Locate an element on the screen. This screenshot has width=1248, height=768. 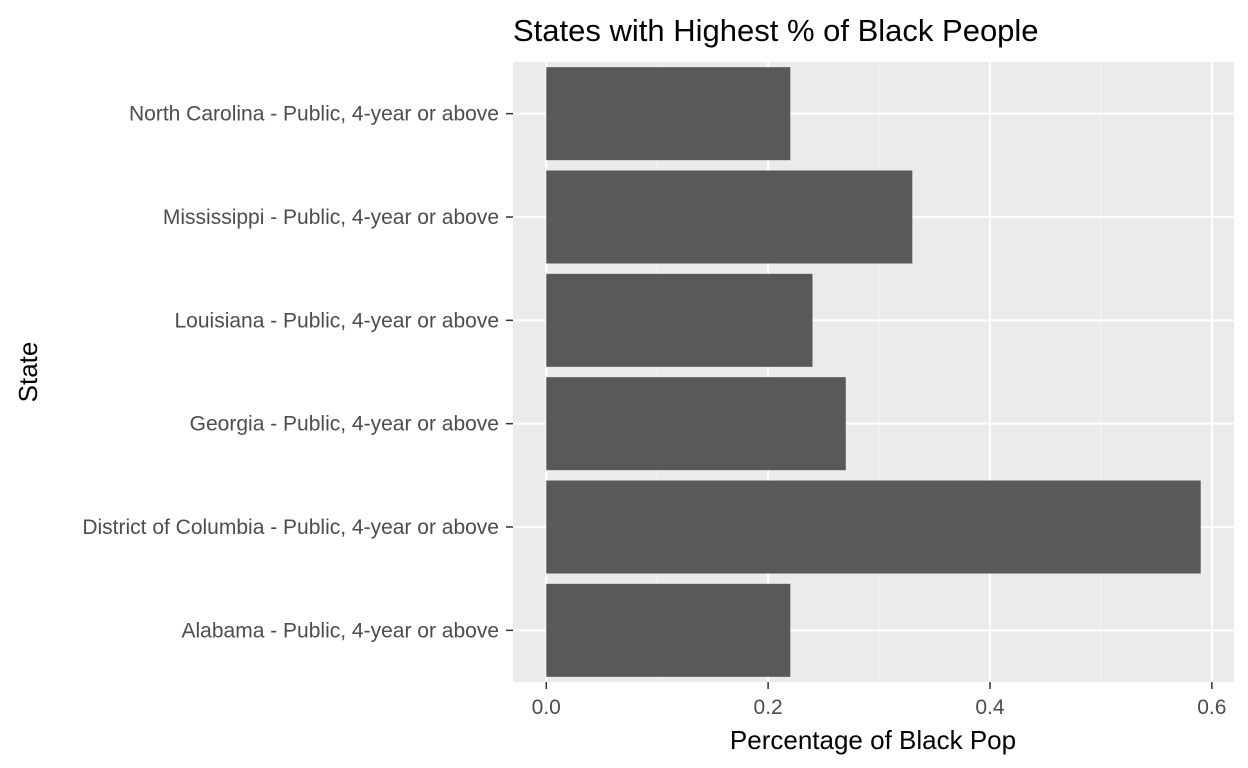
y-axis-title: State is located at coordinates (28, 372).